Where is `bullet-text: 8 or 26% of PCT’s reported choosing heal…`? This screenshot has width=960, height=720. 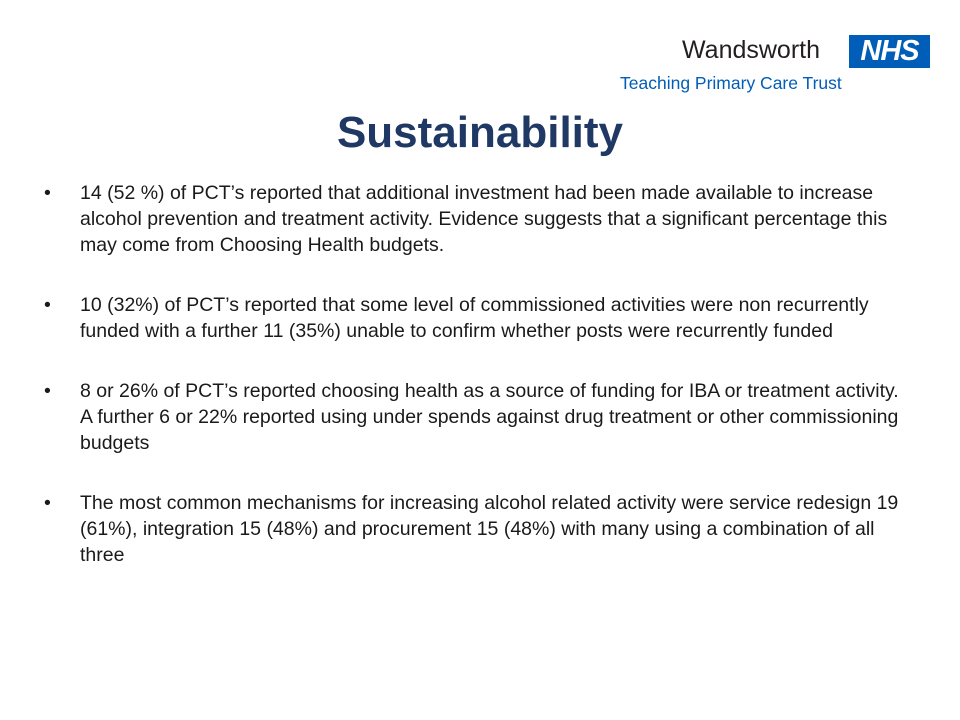
bullet-text: 8 or 26% of PCT’s reported choosing heal… is located at coordinates (489, 417).